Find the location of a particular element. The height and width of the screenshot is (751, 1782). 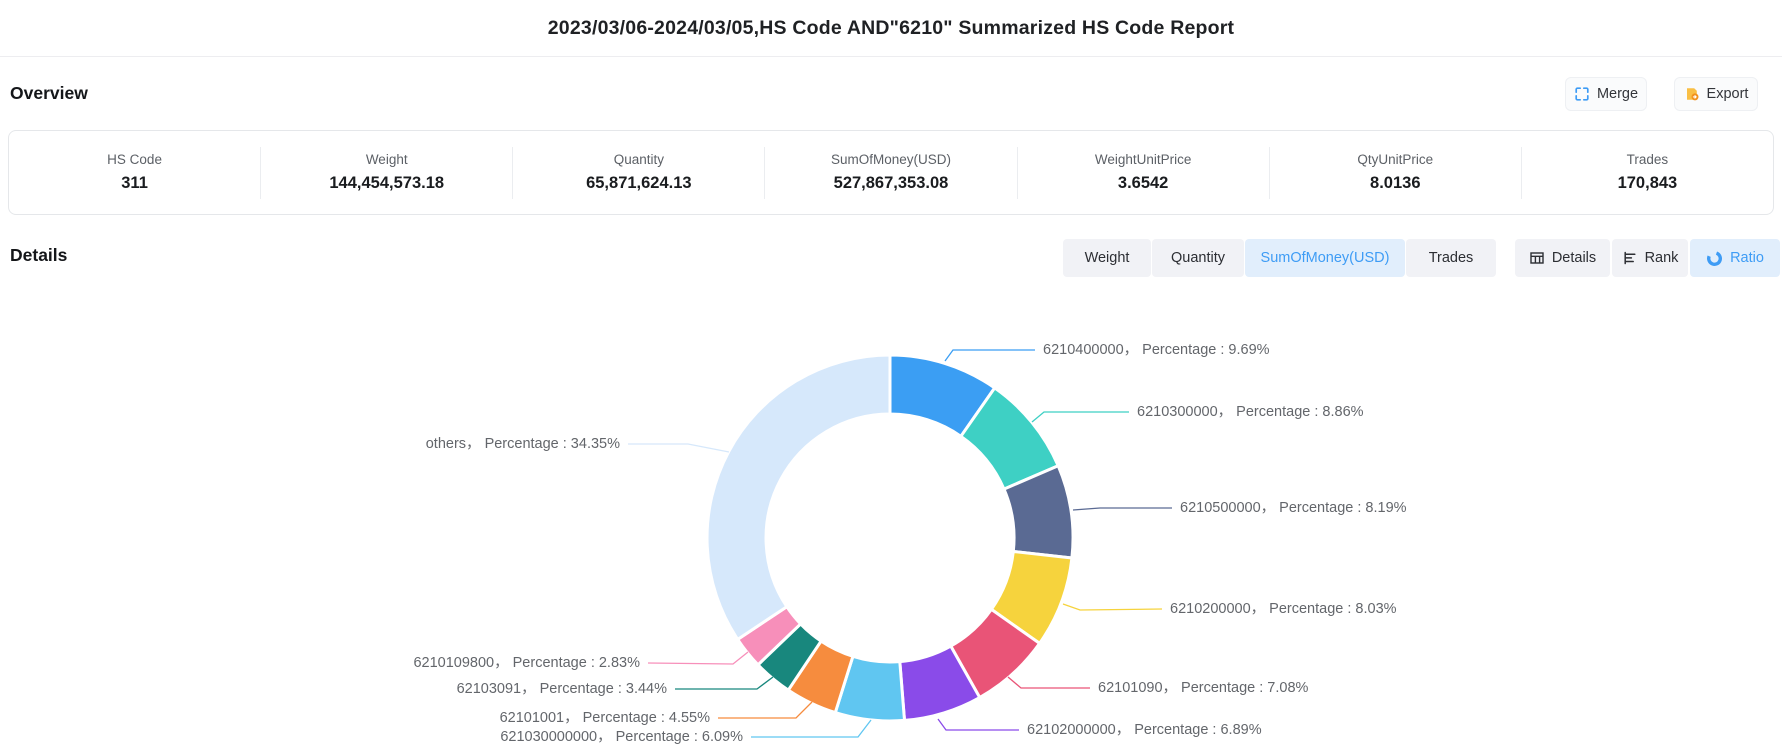

rank-bars-icon is located at coordinates (1630, 258).